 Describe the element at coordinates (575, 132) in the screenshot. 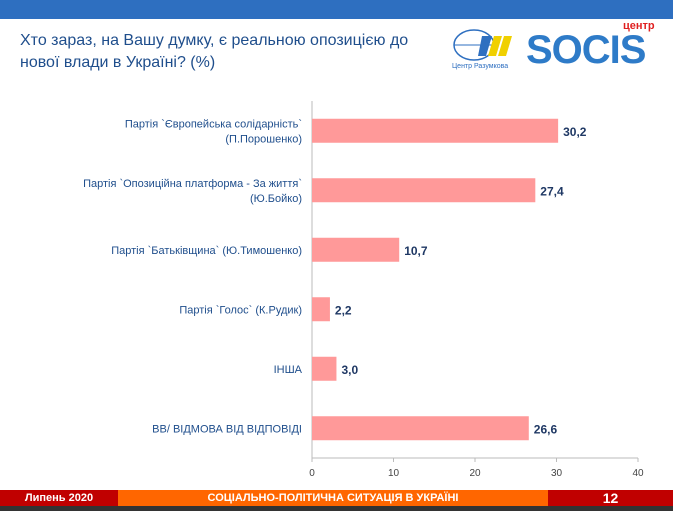

I see `data-label: 30,2` at that location.